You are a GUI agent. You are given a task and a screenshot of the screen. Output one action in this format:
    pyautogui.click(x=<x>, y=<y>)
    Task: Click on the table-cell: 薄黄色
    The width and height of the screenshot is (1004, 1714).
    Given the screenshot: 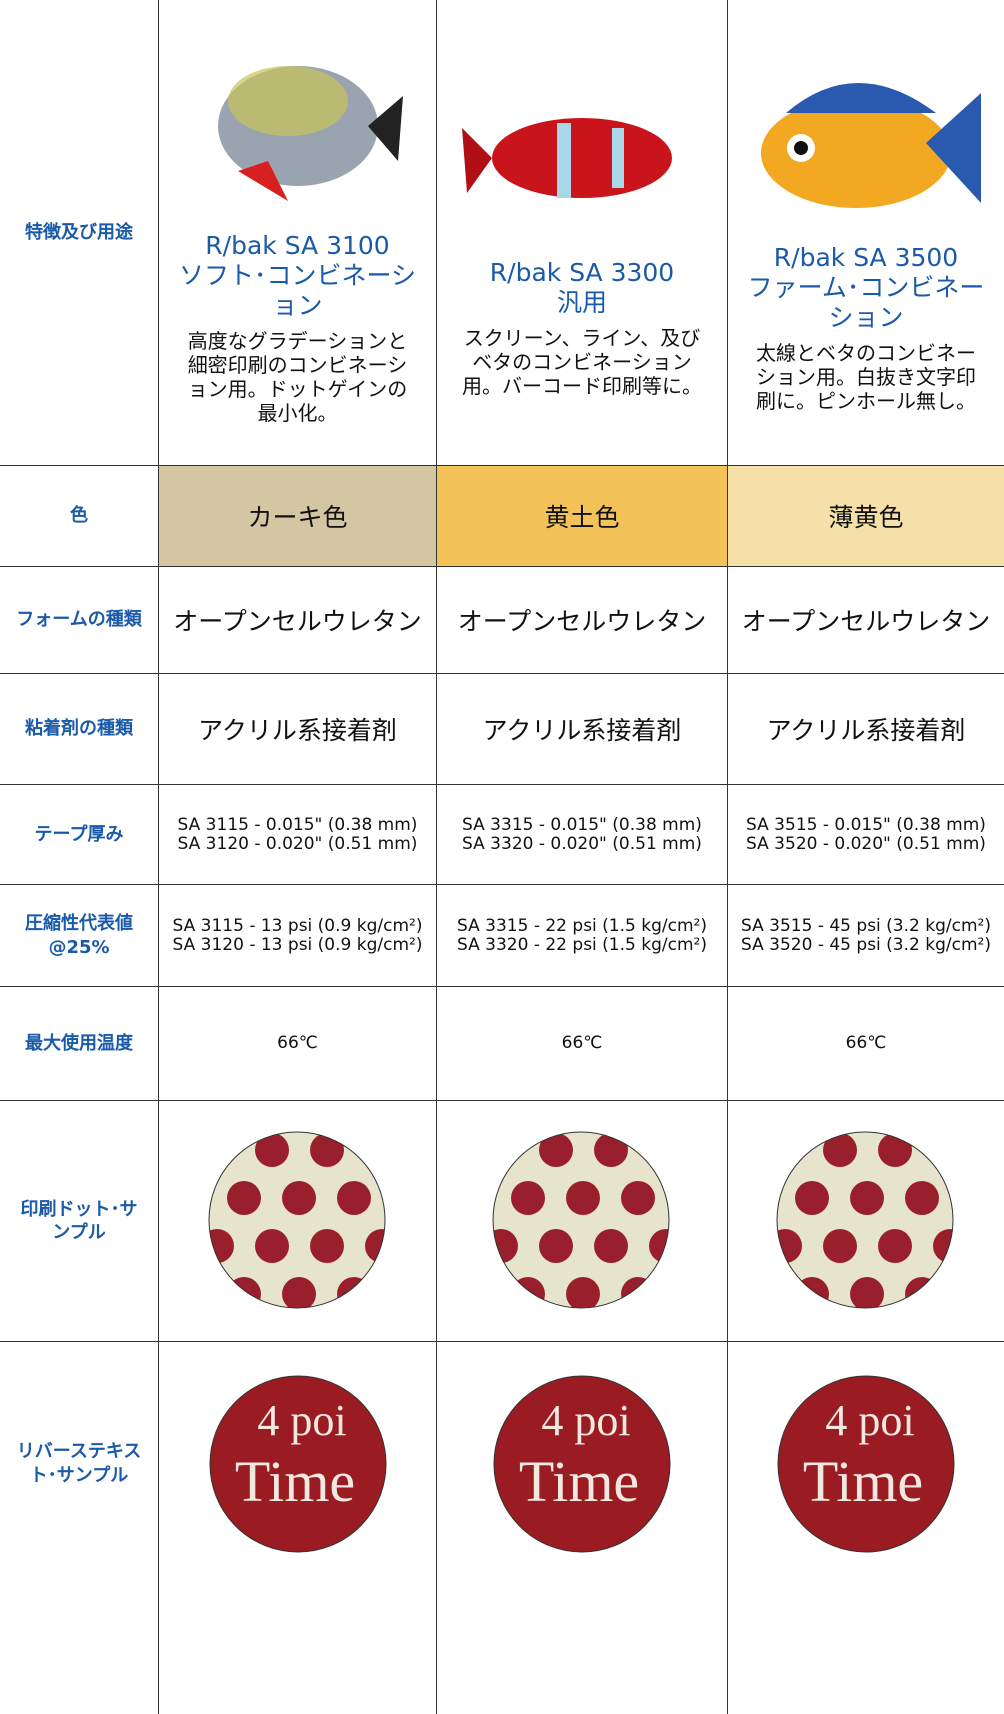 What is the action you would take?
    pyautogui.click(x=865, y=516)
    